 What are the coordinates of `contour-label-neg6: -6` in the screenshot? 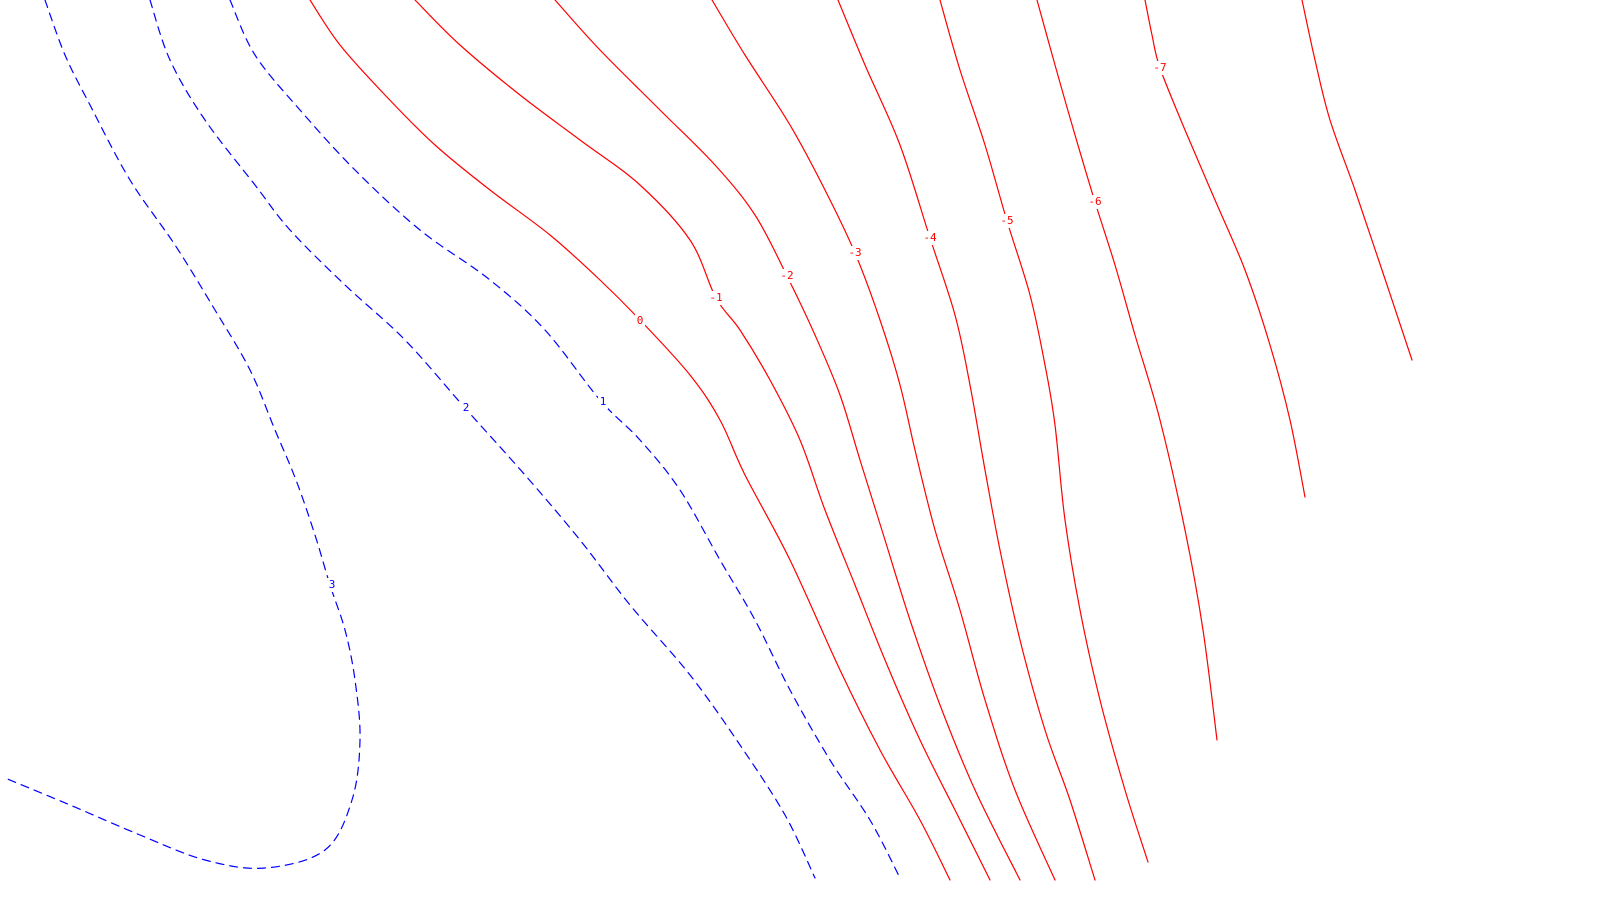 It's located at (1094, 201).